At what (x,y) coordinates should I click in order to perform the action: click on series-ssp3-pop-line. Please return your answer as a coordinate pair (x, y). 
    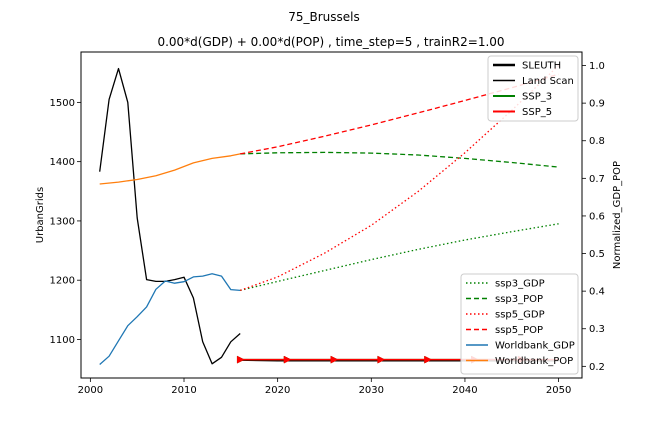
    Looking at the image, I should click on (399, 159).